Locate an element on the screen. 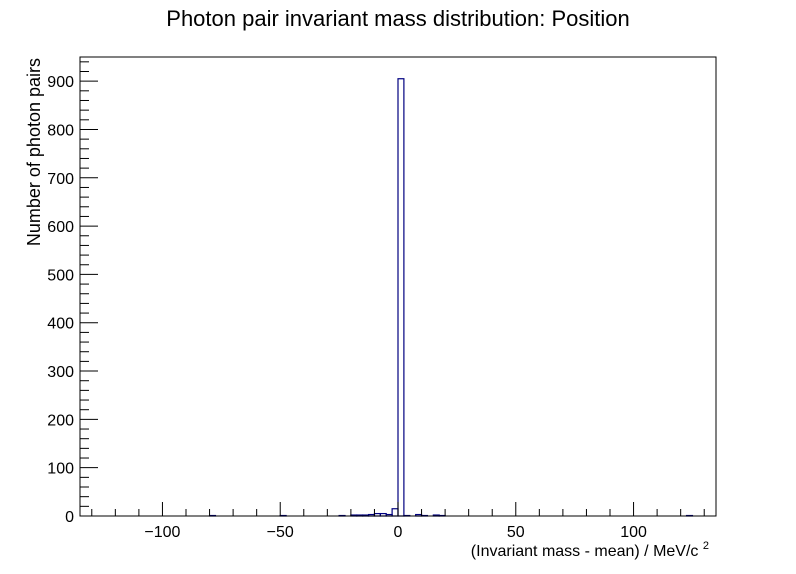 The width and height of the screenshot is (796, 574). x-tick-label: 50 is located at coordinates (516, 532).